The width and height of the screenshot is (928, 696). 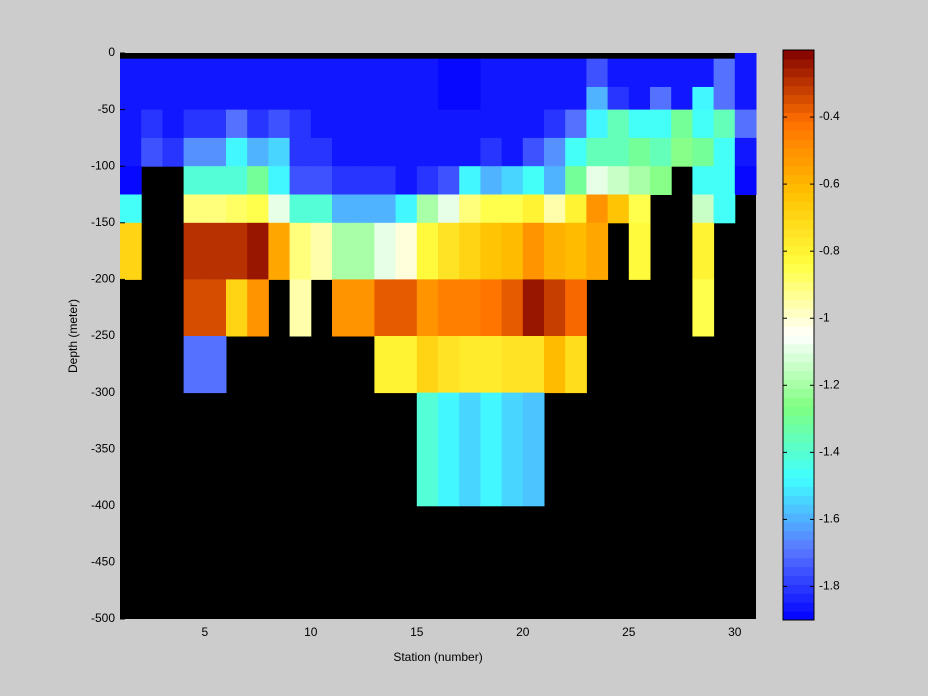 What do you see at coordinates (103, 335) in the screenshot?
I see `y-tick-label: -250` at bounding box center [103, 335].